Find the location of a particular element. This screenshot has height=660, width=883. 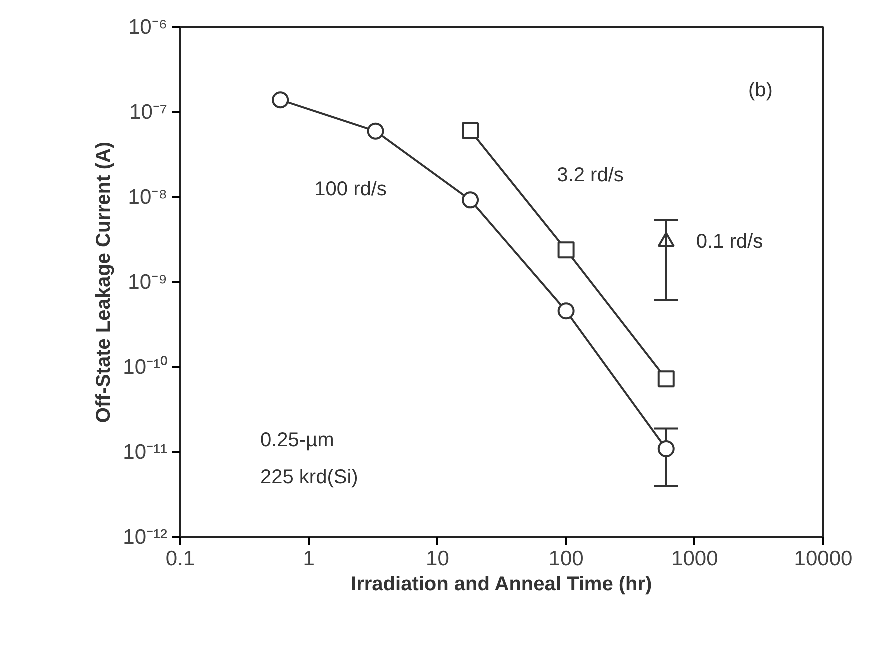

x-tick-label: 1 is located at coordinates (309, 559).